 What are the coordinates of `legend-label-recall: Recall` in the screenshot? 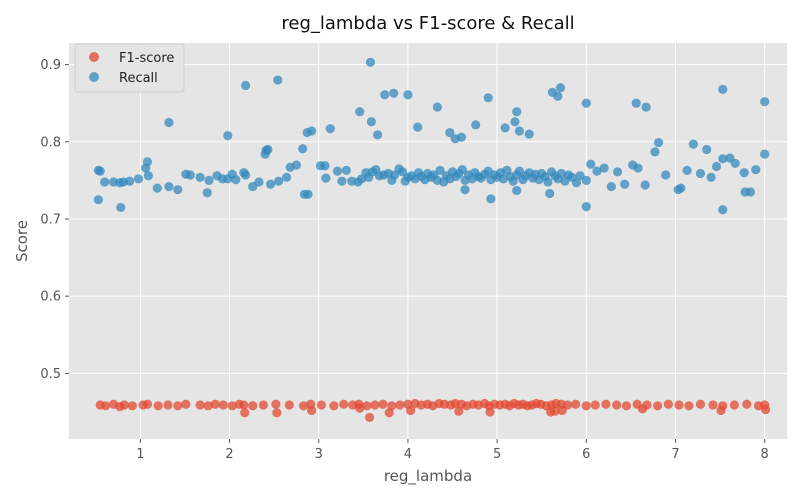 It's located at (138, 78).